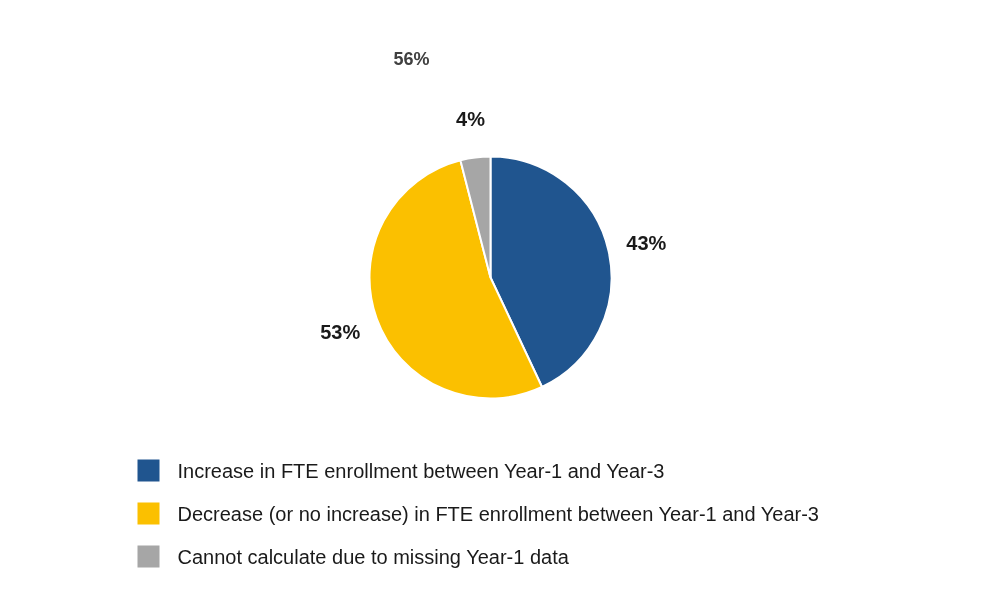  Describe the element at coordinates (471, 119) in the screenshot. I see `data-label: 4%` at that location.